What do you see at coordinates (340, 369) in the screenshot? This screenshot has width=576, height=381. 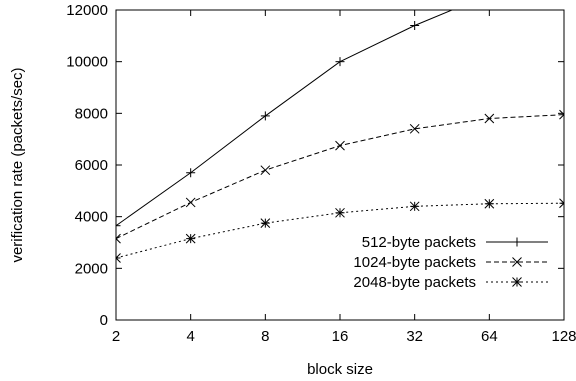 I see `x-axis-label: block size` at bounding box center [340, 369].